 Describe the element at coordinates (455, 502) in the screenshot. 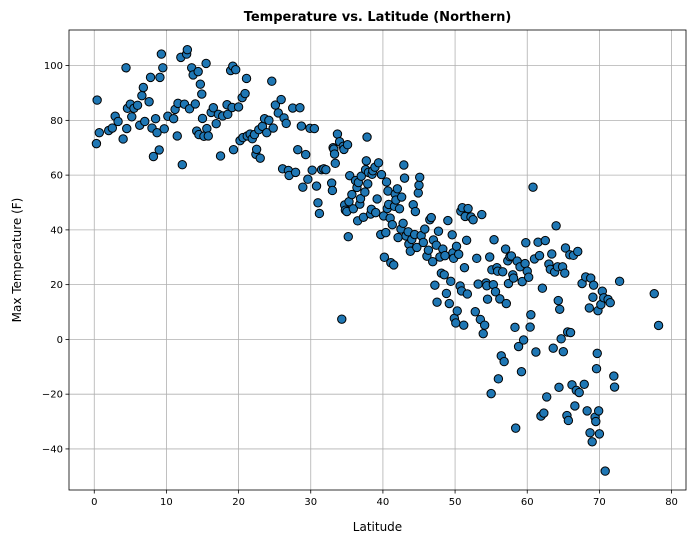

I see `x-tick-label: 50` at that location.